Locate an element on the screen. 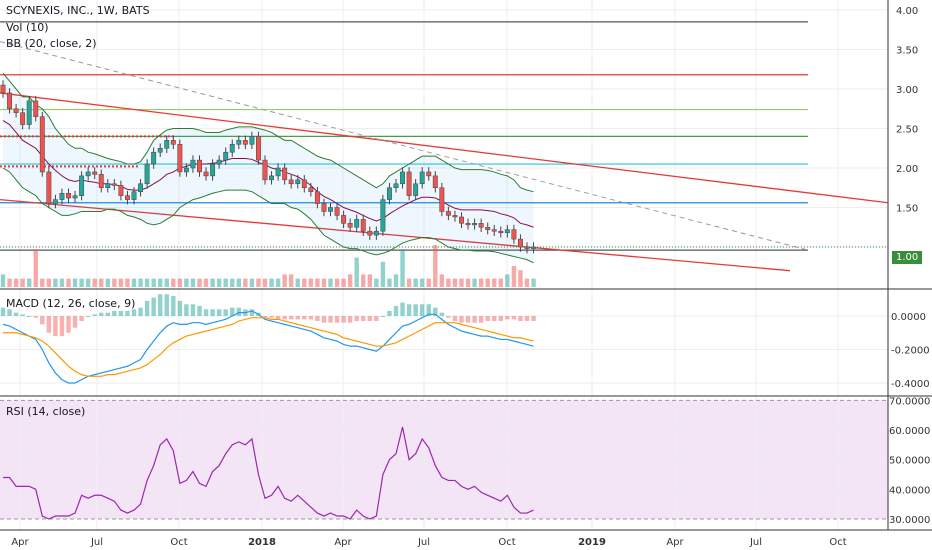  x-tick-label: Jul is located at coordinates (755, 542).